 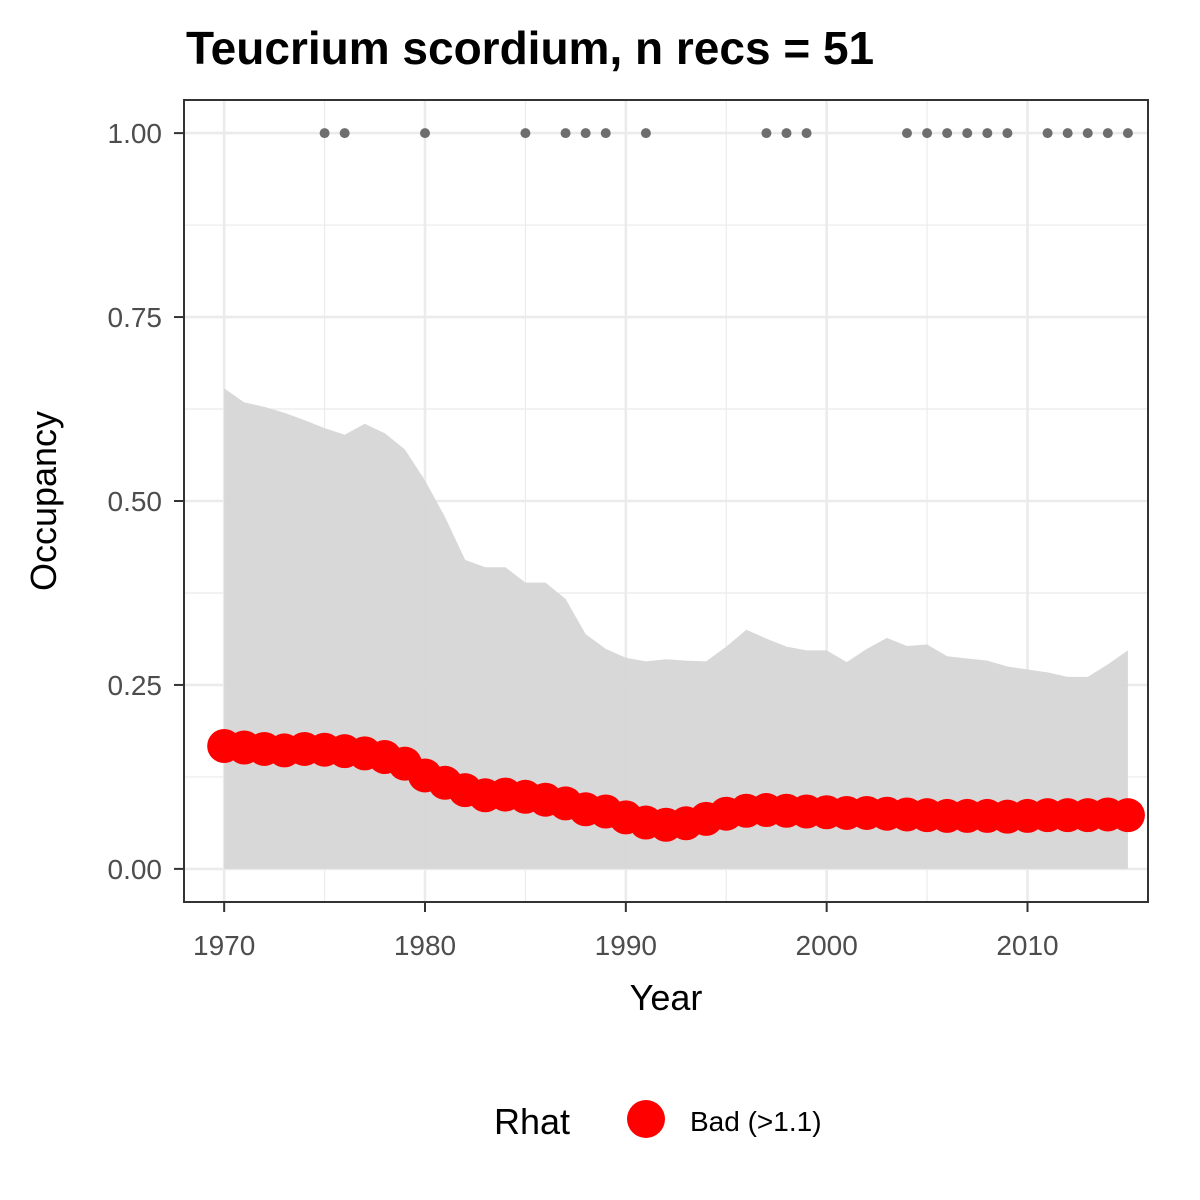 What do you see at coordinates (666, 997) in the screenshot?
I see `x-axis-title: Year` at bounding box center [666, 997].